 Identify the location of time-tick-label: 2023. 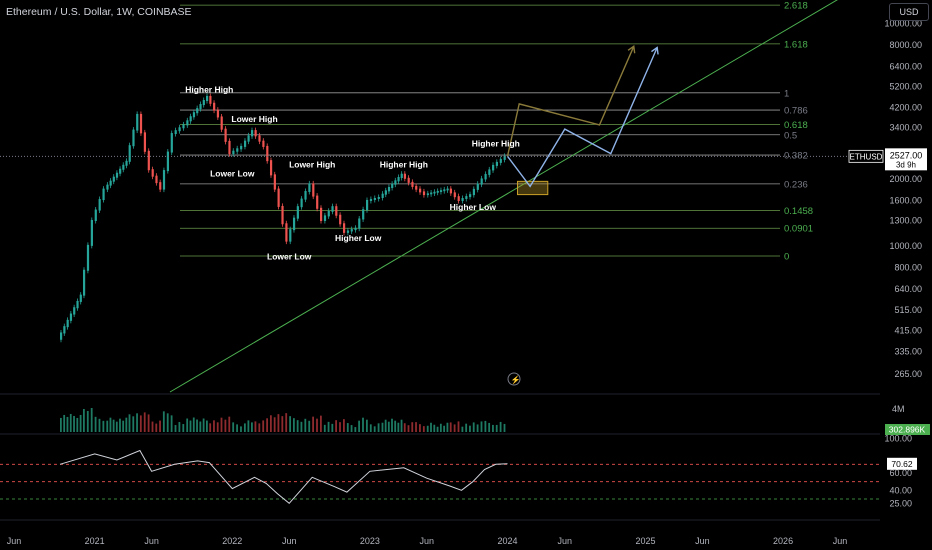
(370, 541).